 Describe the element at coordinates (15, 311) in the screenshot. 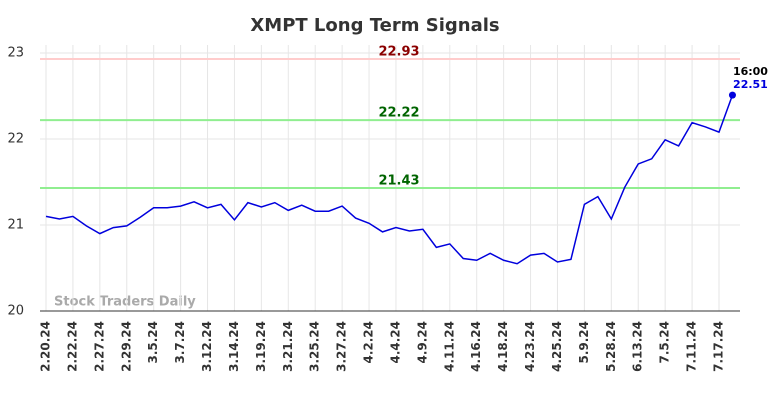

I see `y-tick-label: 20` at that location.